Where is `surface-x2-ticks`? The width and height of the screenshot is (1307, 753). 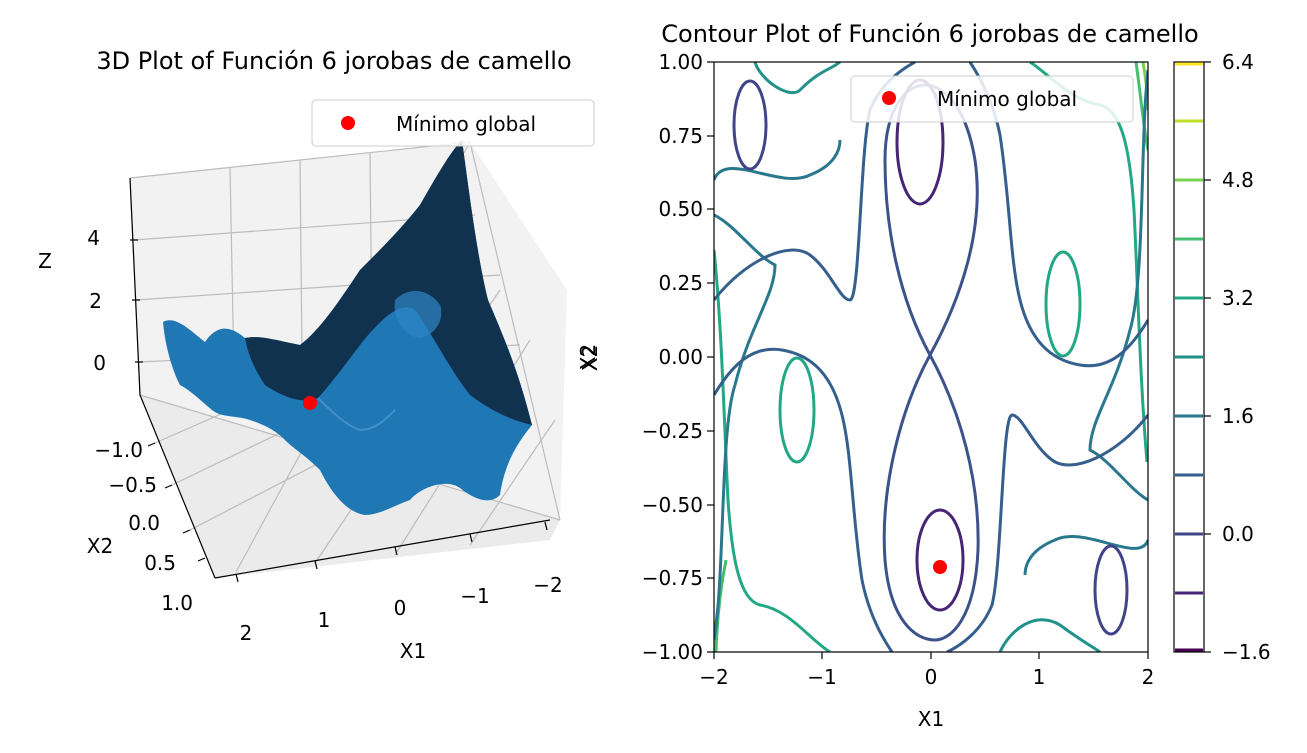
surface-x2-ticks is located at coordinates (176, 502).